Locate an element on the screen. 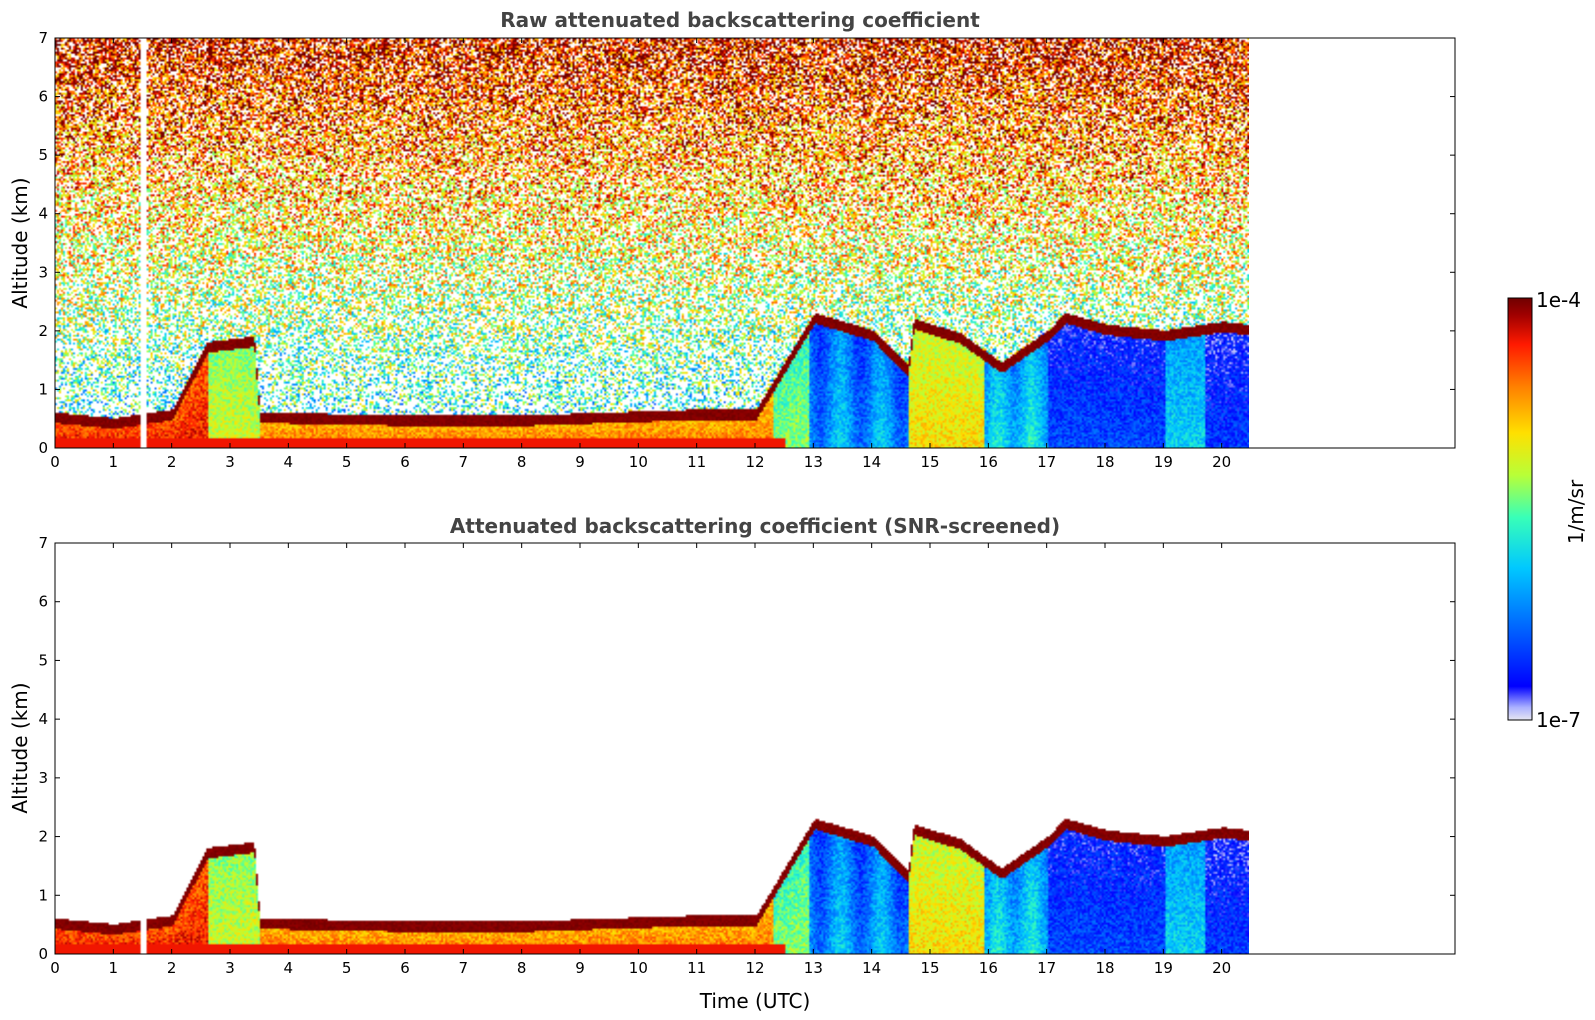 This screenshot has height=1020, width=1595. panel-raw-ytick-label: 4 is located at coordinates (43, 214).